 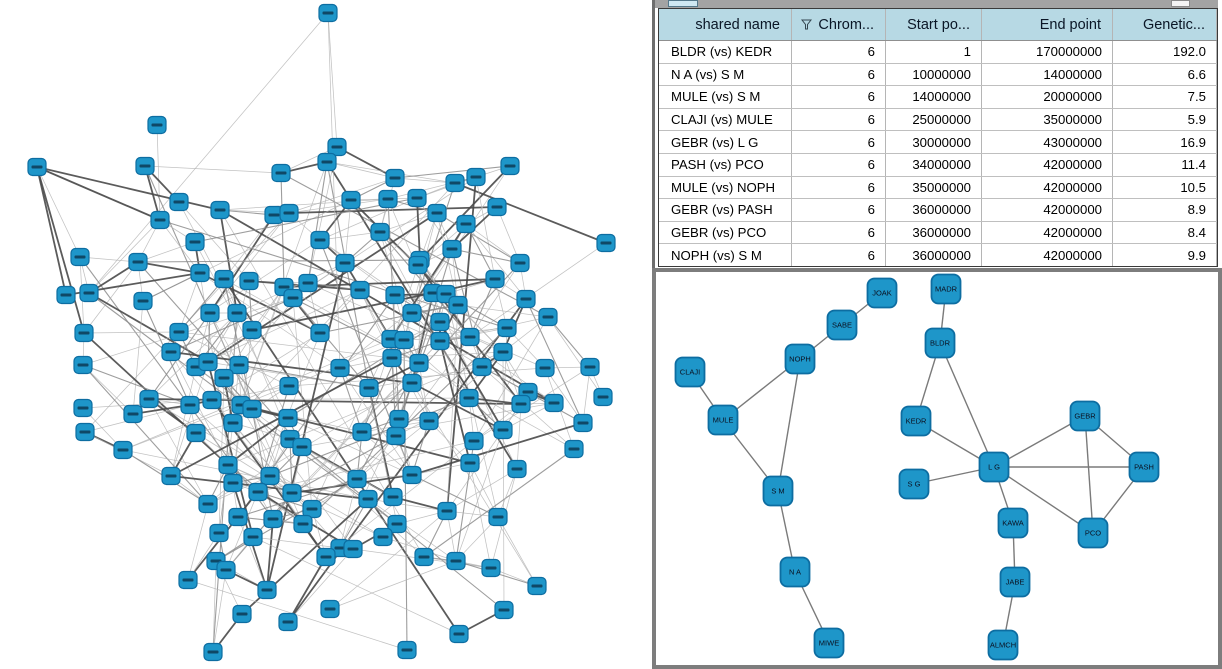 I want to click on column-header-3: End point, so click(x=1047, y=24).